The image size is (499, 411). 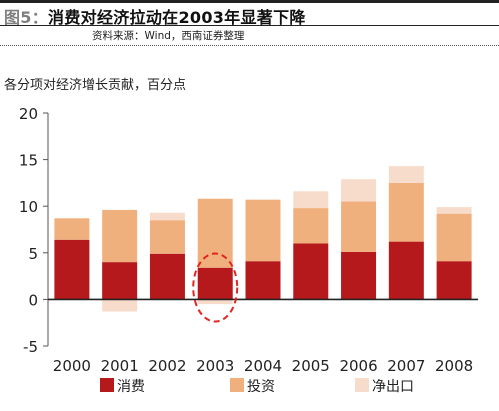 What do you see at coordinates (28, 114) in the screenshot?
I see `y-tick-label: 20` at bounding box center [28, 114].